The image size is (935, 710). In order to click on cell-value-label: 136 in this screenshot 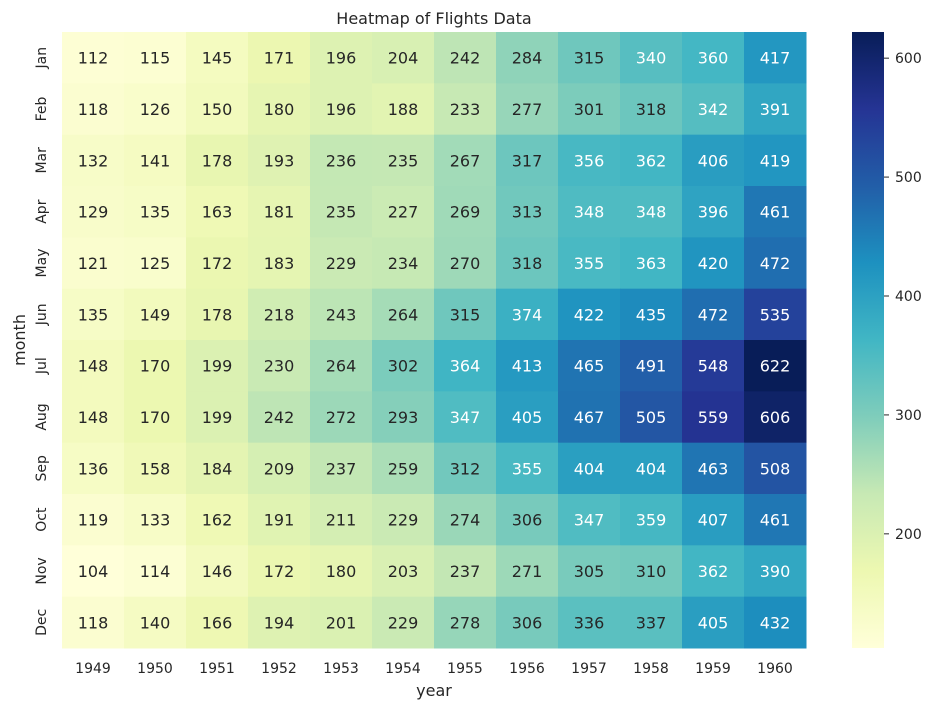, I will do `click(93, 468)`.